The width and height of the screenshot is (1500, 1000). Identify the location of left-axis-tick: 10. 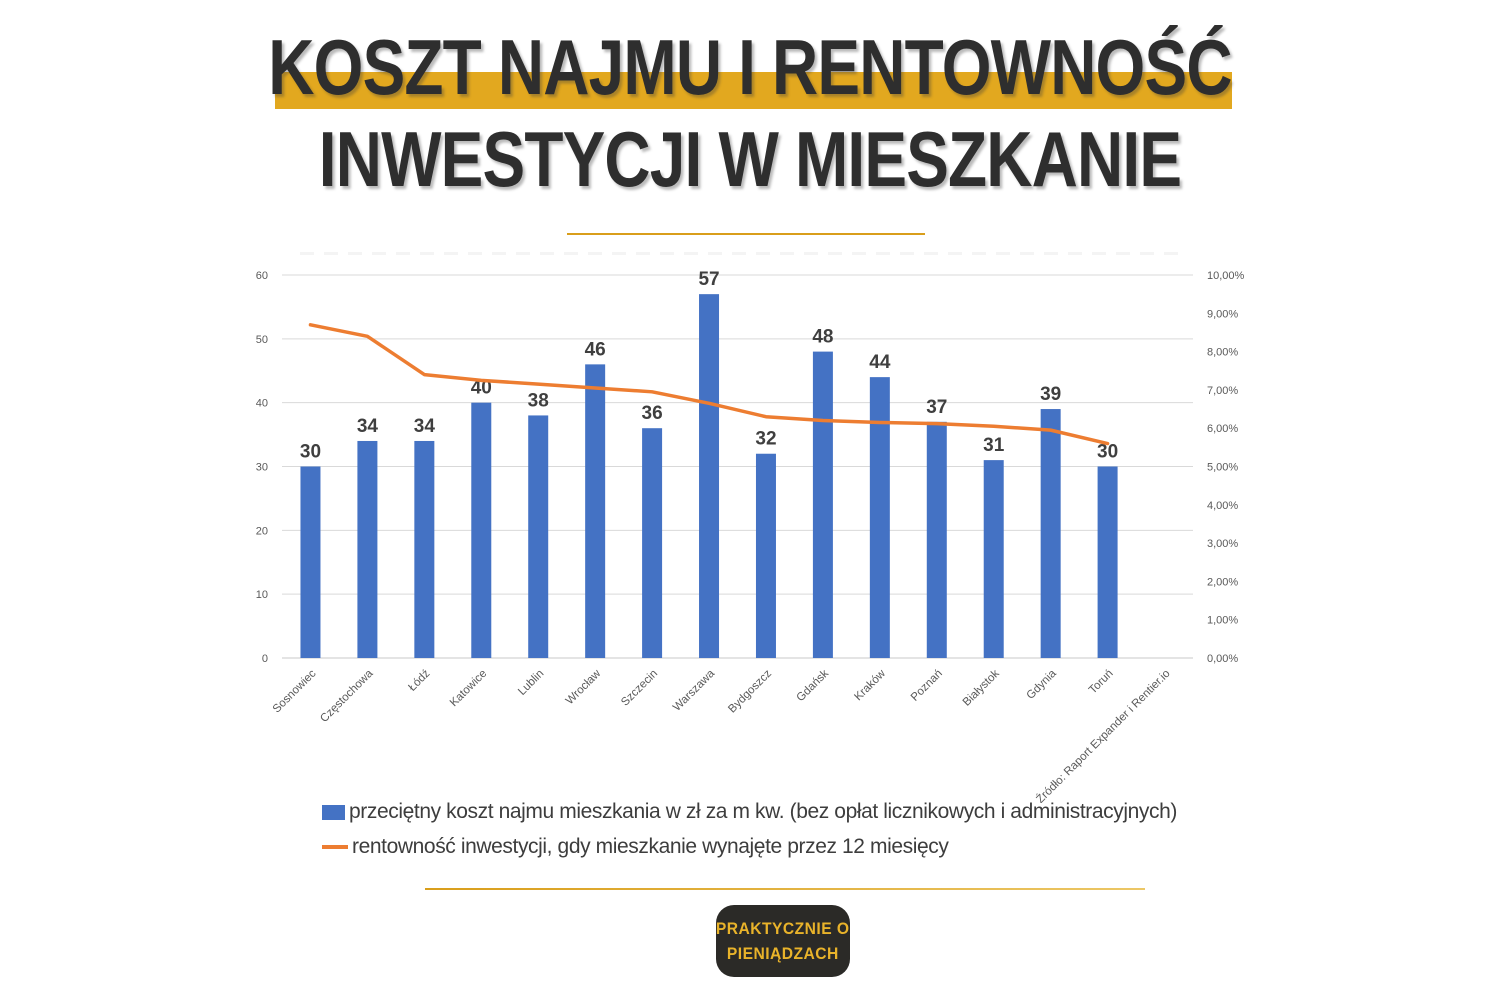
(262, 595).